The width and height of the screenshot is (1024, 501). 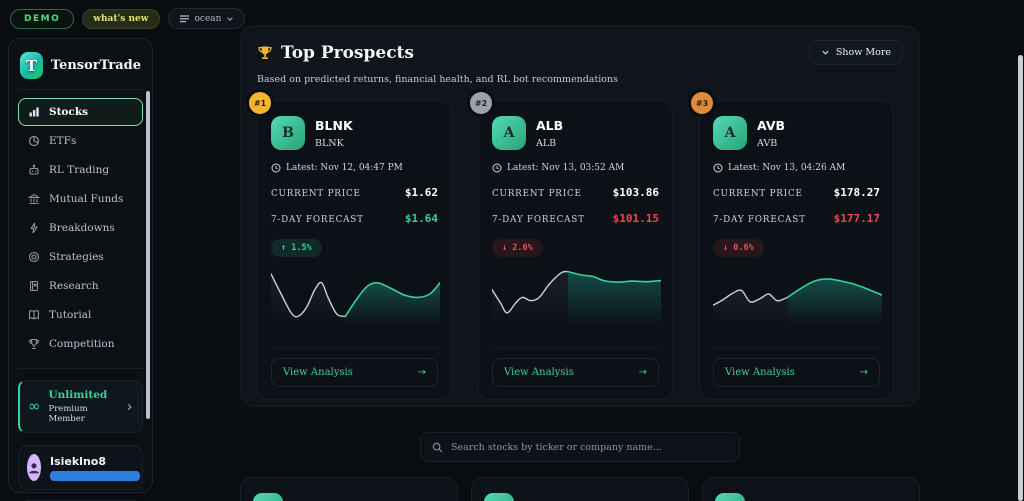 I want to click on stock-list-item: A AAL, so click(x=580, y=489).